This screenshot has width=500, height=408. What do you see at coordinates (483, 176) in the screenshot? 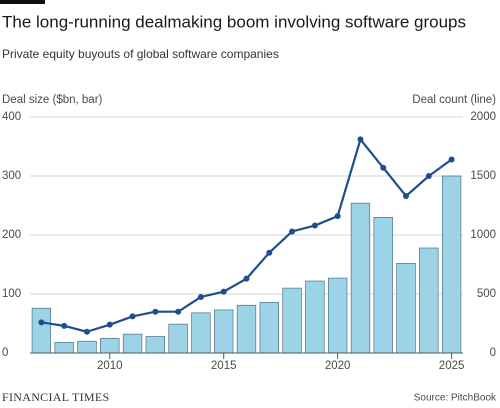
I see `y2-tick-label: 1500` at bounding box center [483, 176].